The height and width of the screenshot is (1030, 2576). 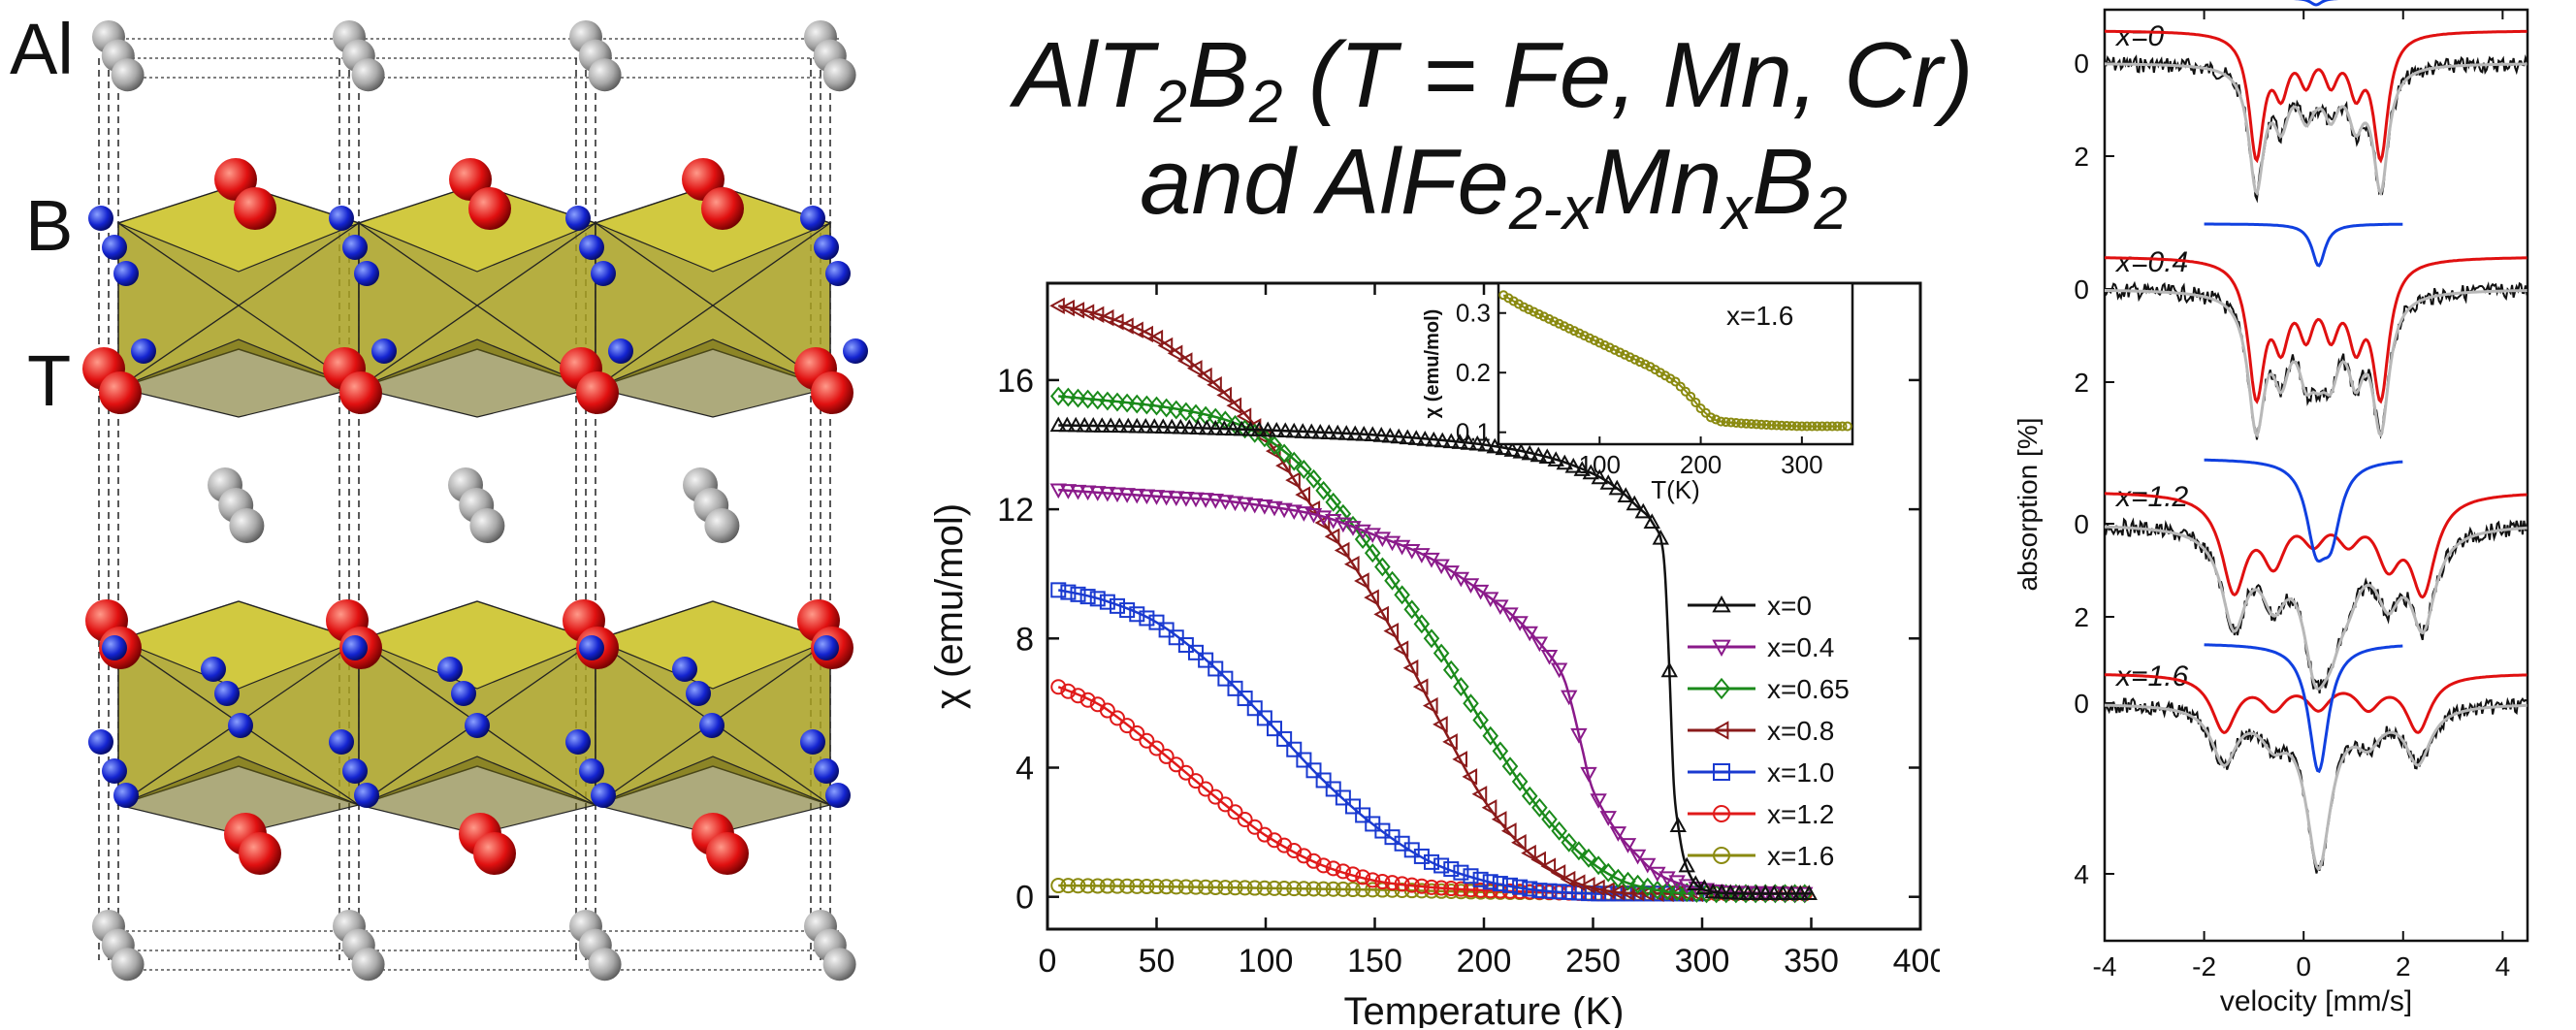 What do you see at coordinates (1721, 772) in the screenshot?
I see `legend-marker` at bounding box center [1721, 772].